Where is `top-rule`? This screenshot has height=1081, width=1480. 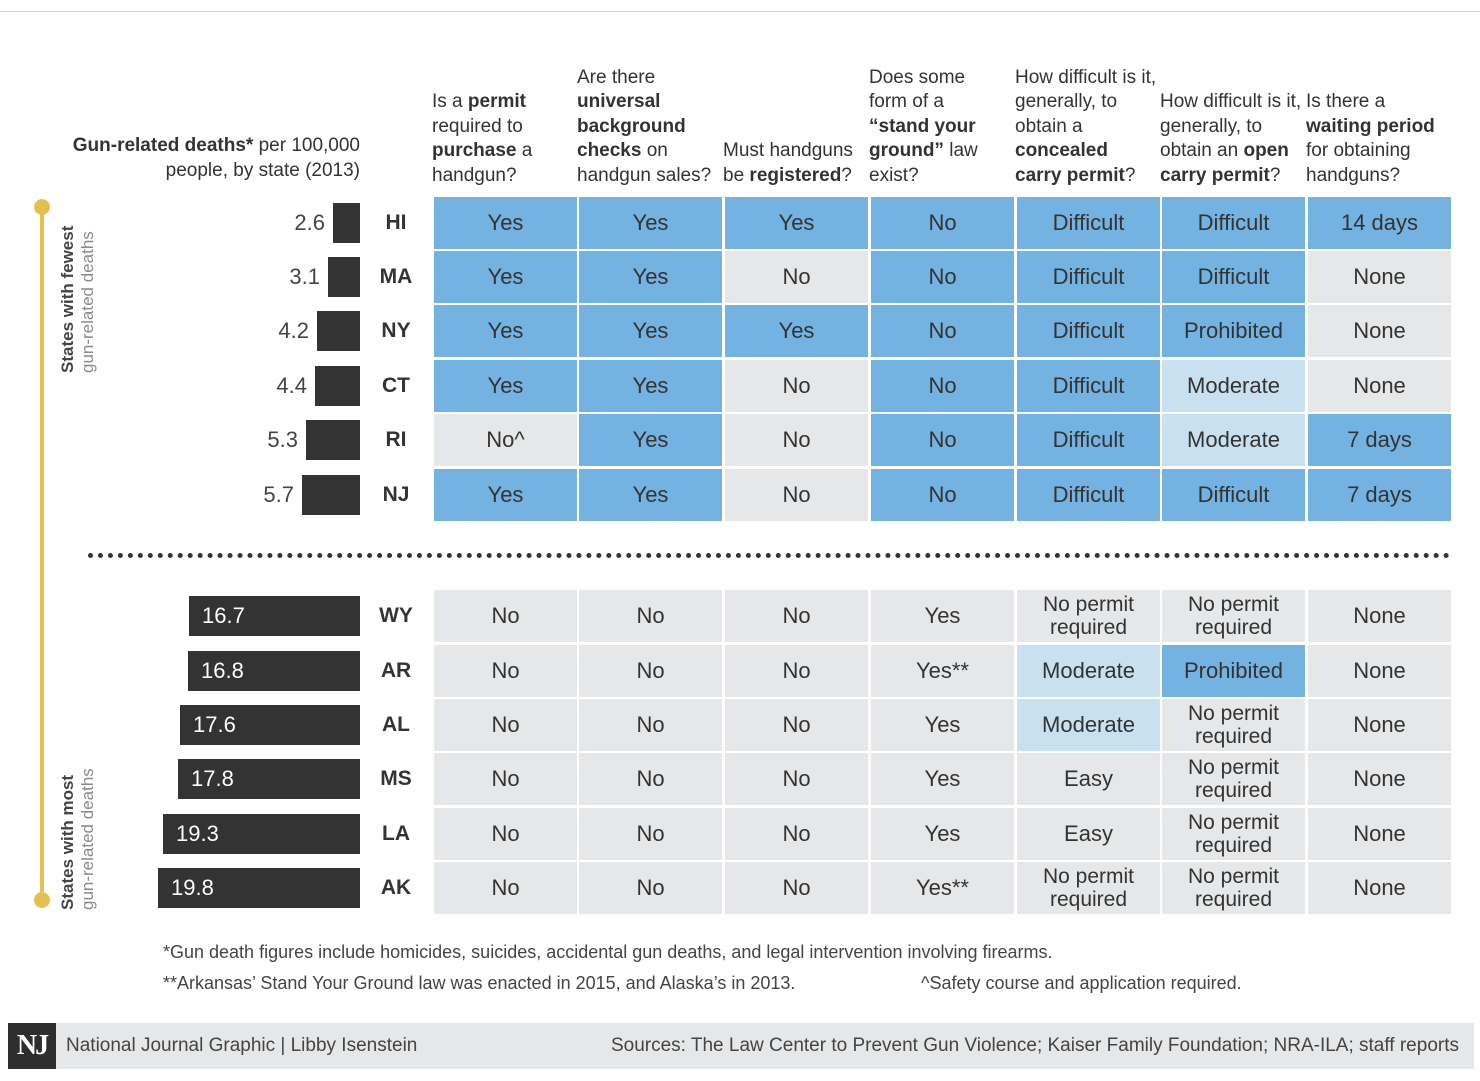
top-rule is located at coordinates (740, 11).